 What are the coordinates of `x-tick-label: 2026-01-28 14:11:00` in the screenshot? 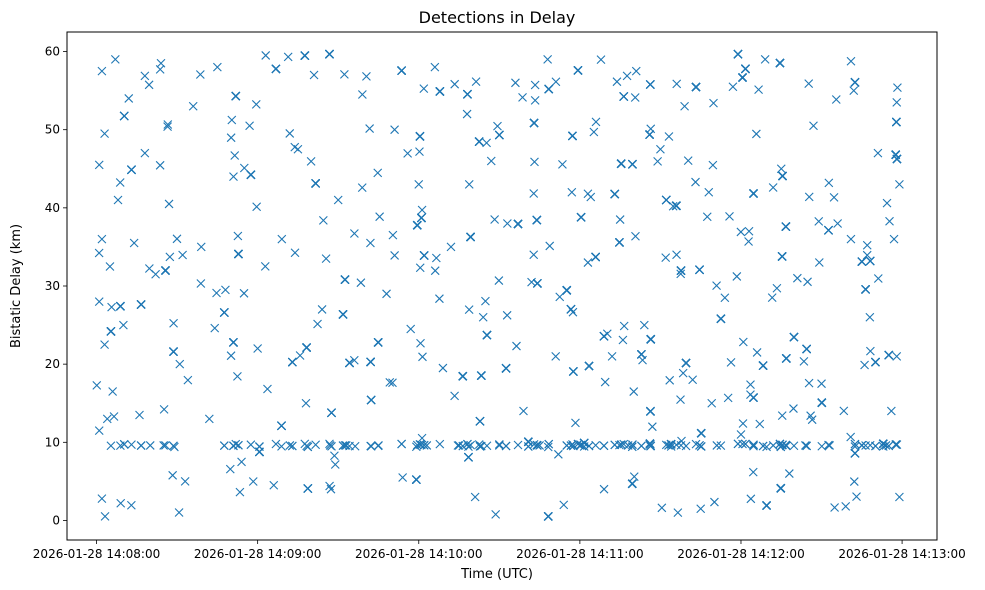 It's located at (579, 554).